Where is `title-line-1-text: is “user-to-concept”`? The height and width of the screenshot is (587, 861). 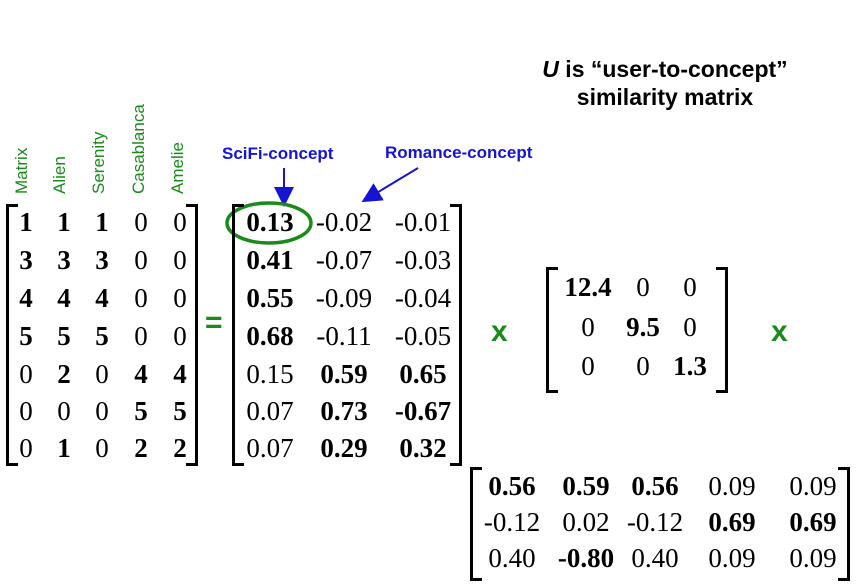
title-line-1-text: is “user-to-concept” is located at coordinates (673, 69).